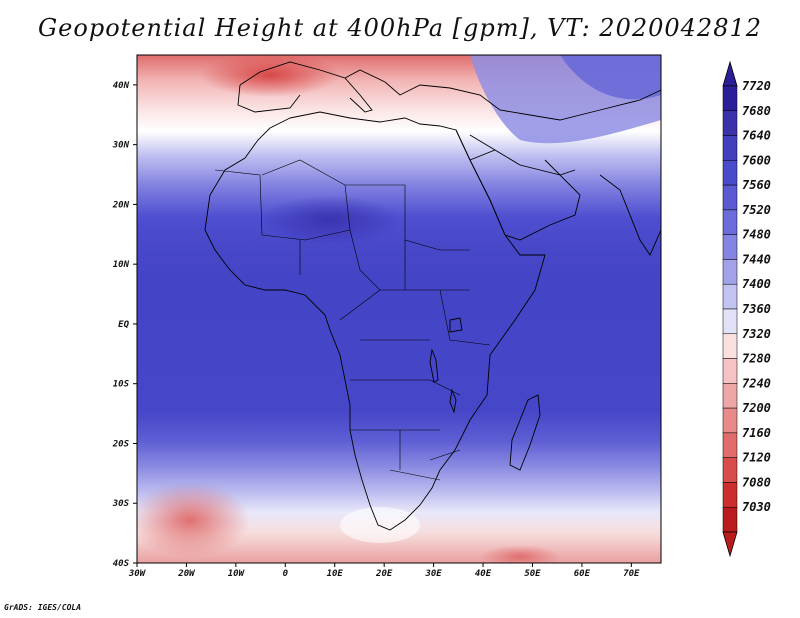  What do you see at coordinates (193, 520) in the screenshot?
I see `sw-high` at bounding box center [193, 520].